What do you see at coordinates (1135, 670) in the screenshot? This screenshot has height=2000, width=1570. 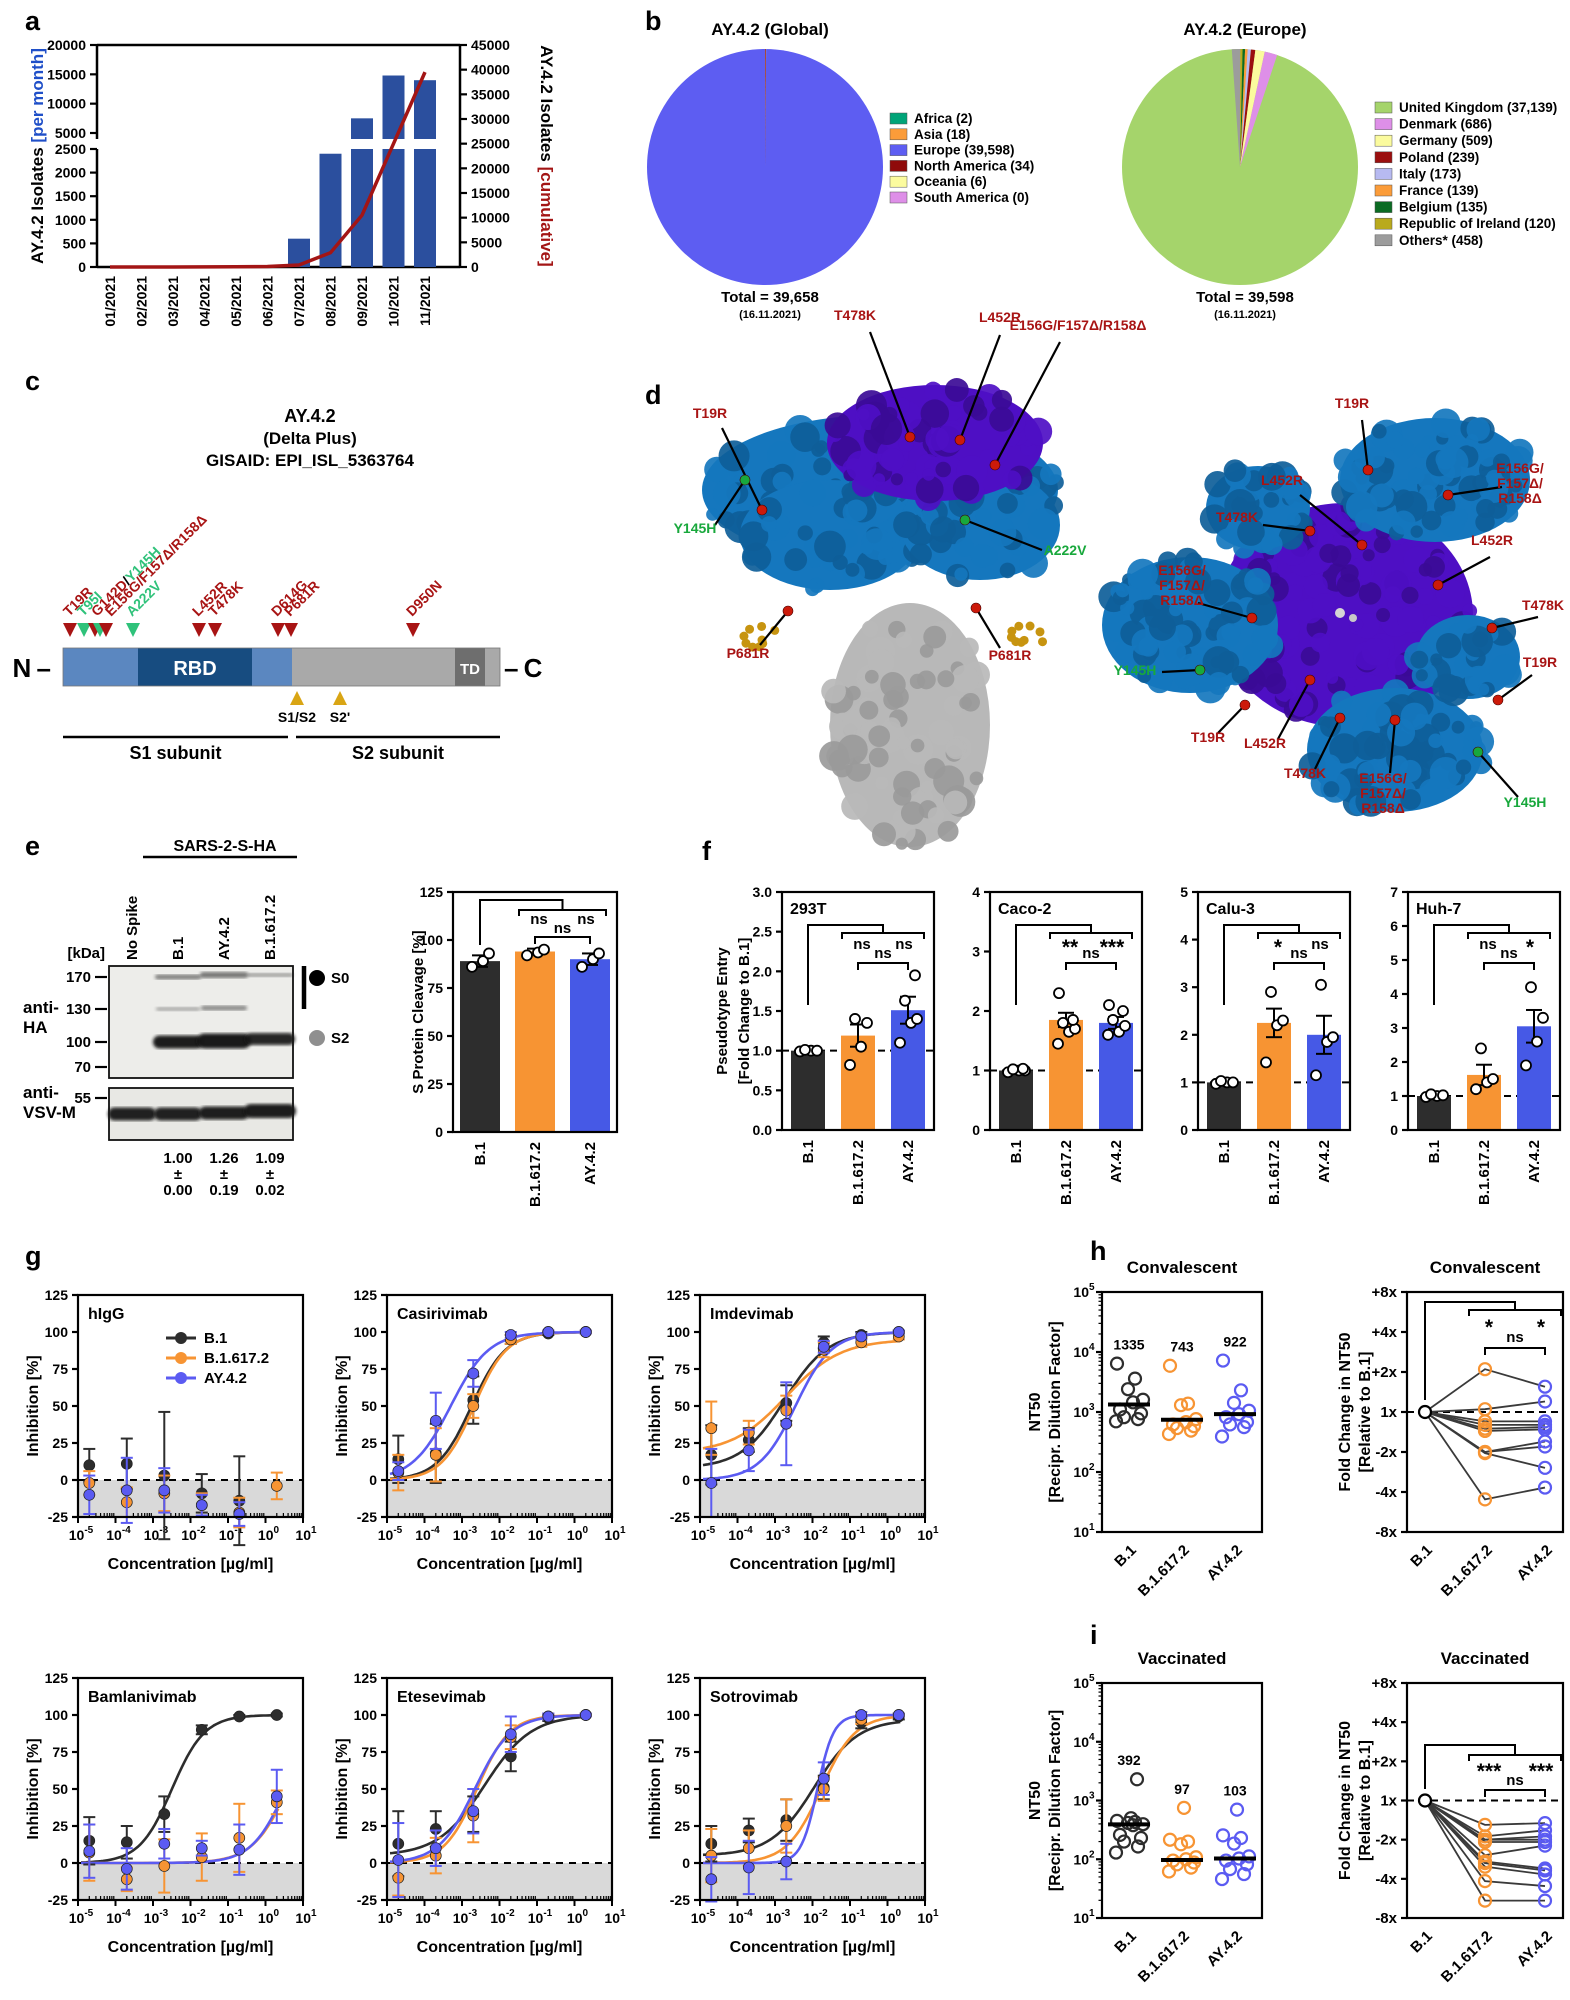 I see `svg-text: Y145H` at bounding box center [1135, 670].